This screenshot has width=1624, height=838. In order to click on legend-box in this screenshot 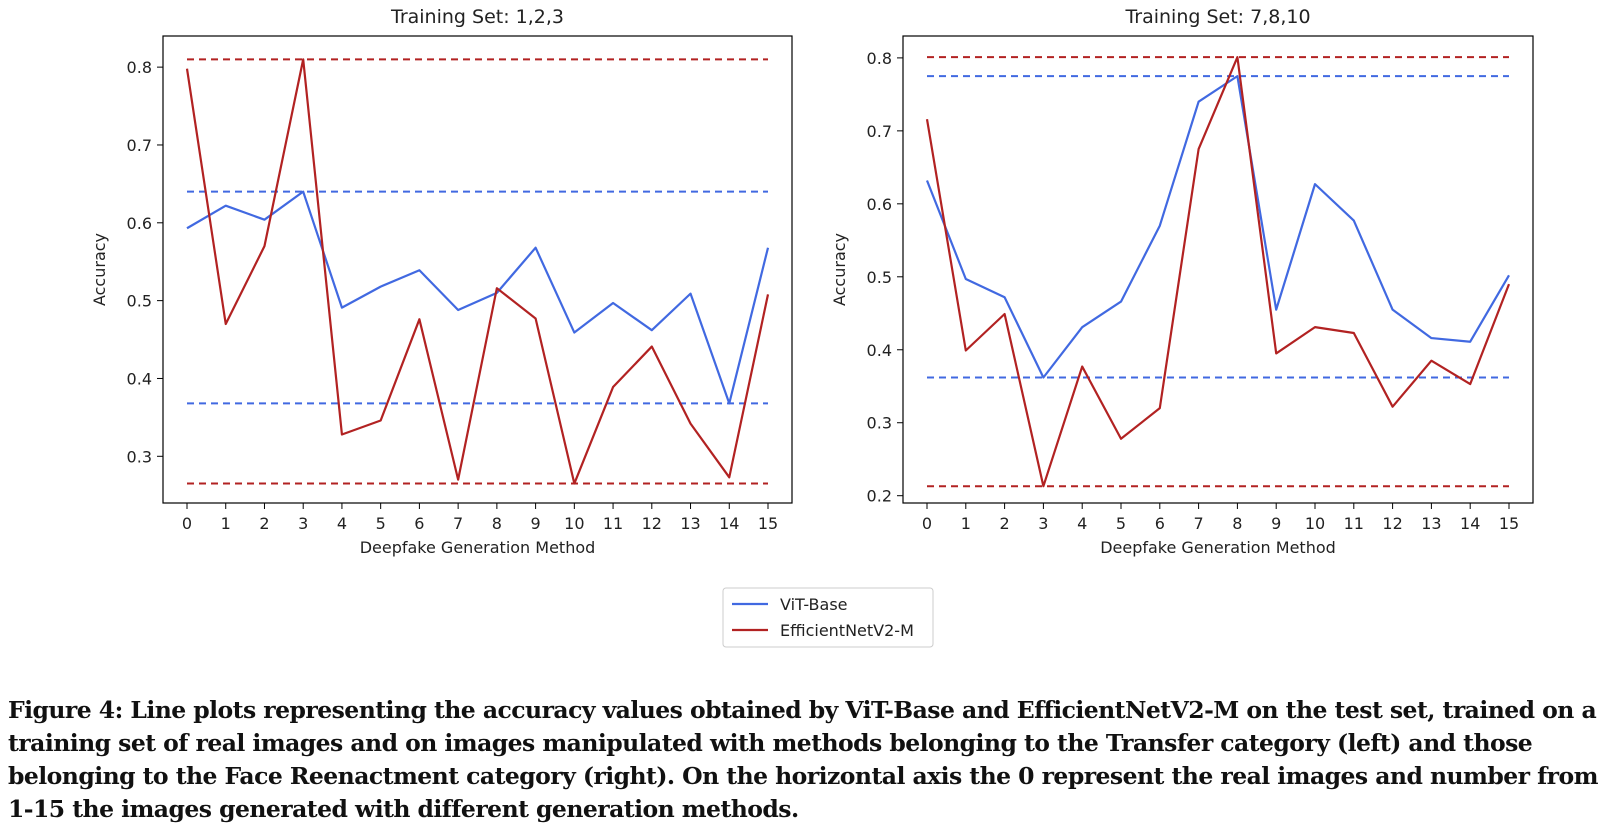, I will do `click(828, 617)`.